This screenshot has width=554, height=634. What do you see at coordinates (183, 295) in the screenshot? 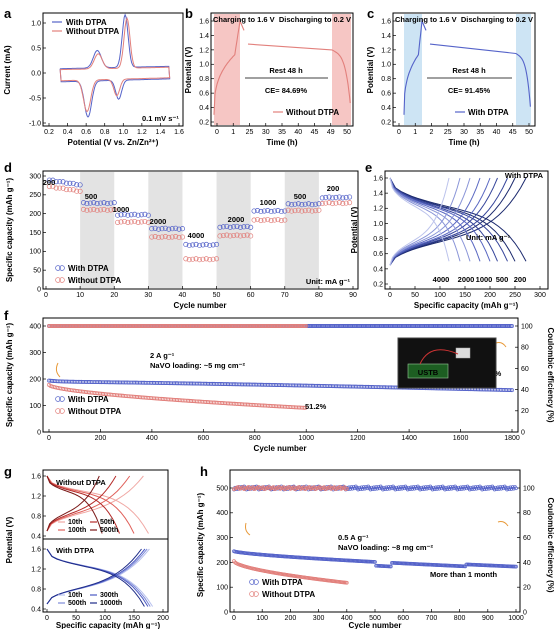
I see `x-tick-label: 40` at bounding box center [183, 295].